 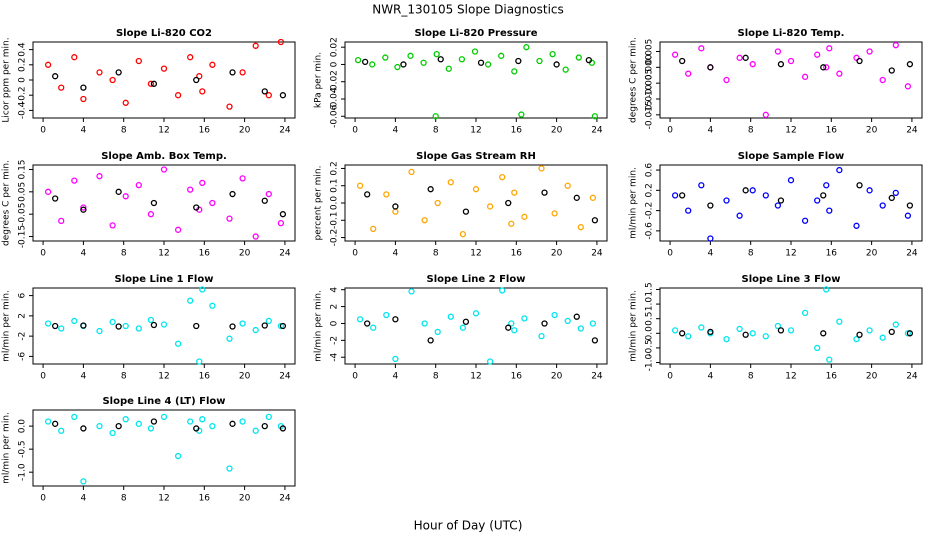 What do you see at coordinates (468, 526) in the screenshot?
I see `x-axis-label: Hour of Day (UTC)` at bounding box center [468, 526].